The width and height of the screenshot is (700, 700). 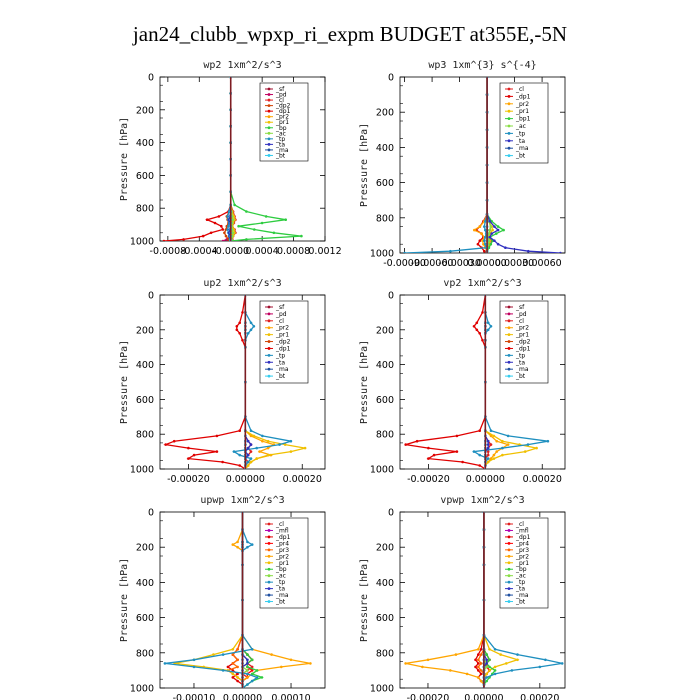 What do you see at coordinates (521, 314) in the screenshot?
I see `legend-label_pd: _pd` at bounding box center [521, 314].